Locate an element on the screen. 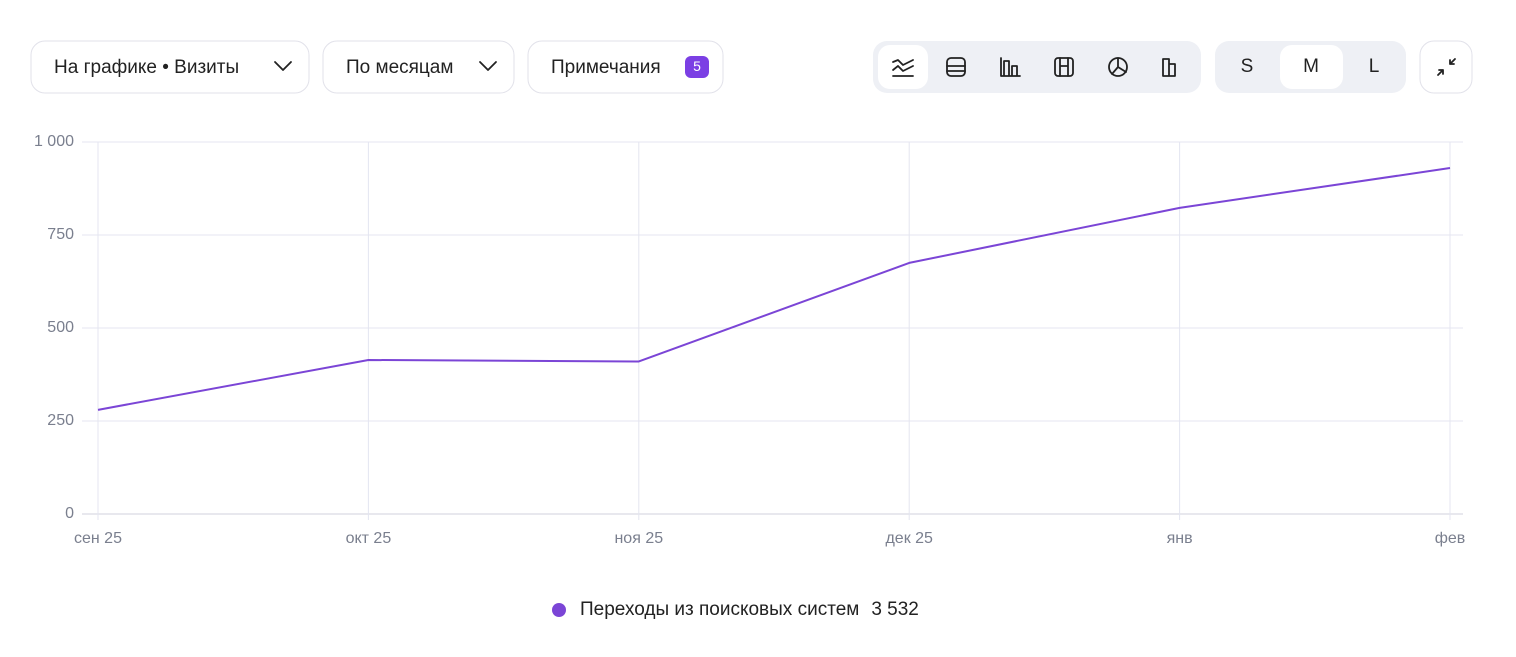  switch-bg is located at coordinates (1037, 67).